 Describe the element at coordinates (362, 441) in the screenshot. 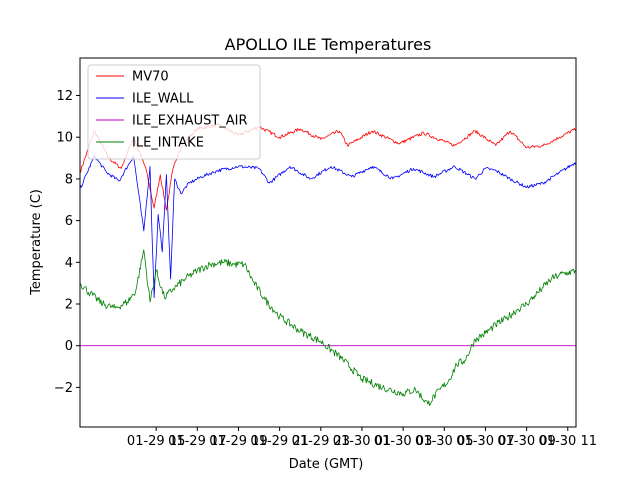

I see `x-tick-label: 01-30 01` at that location.